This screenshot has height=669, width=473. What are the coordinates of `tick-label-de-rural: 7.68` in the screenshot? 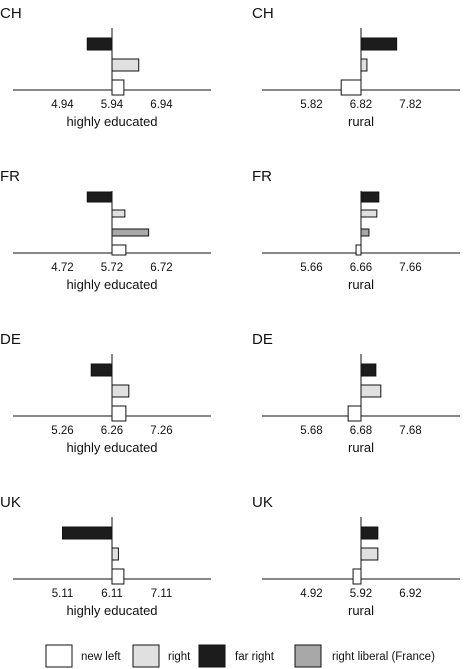 It's located at (410, 431).